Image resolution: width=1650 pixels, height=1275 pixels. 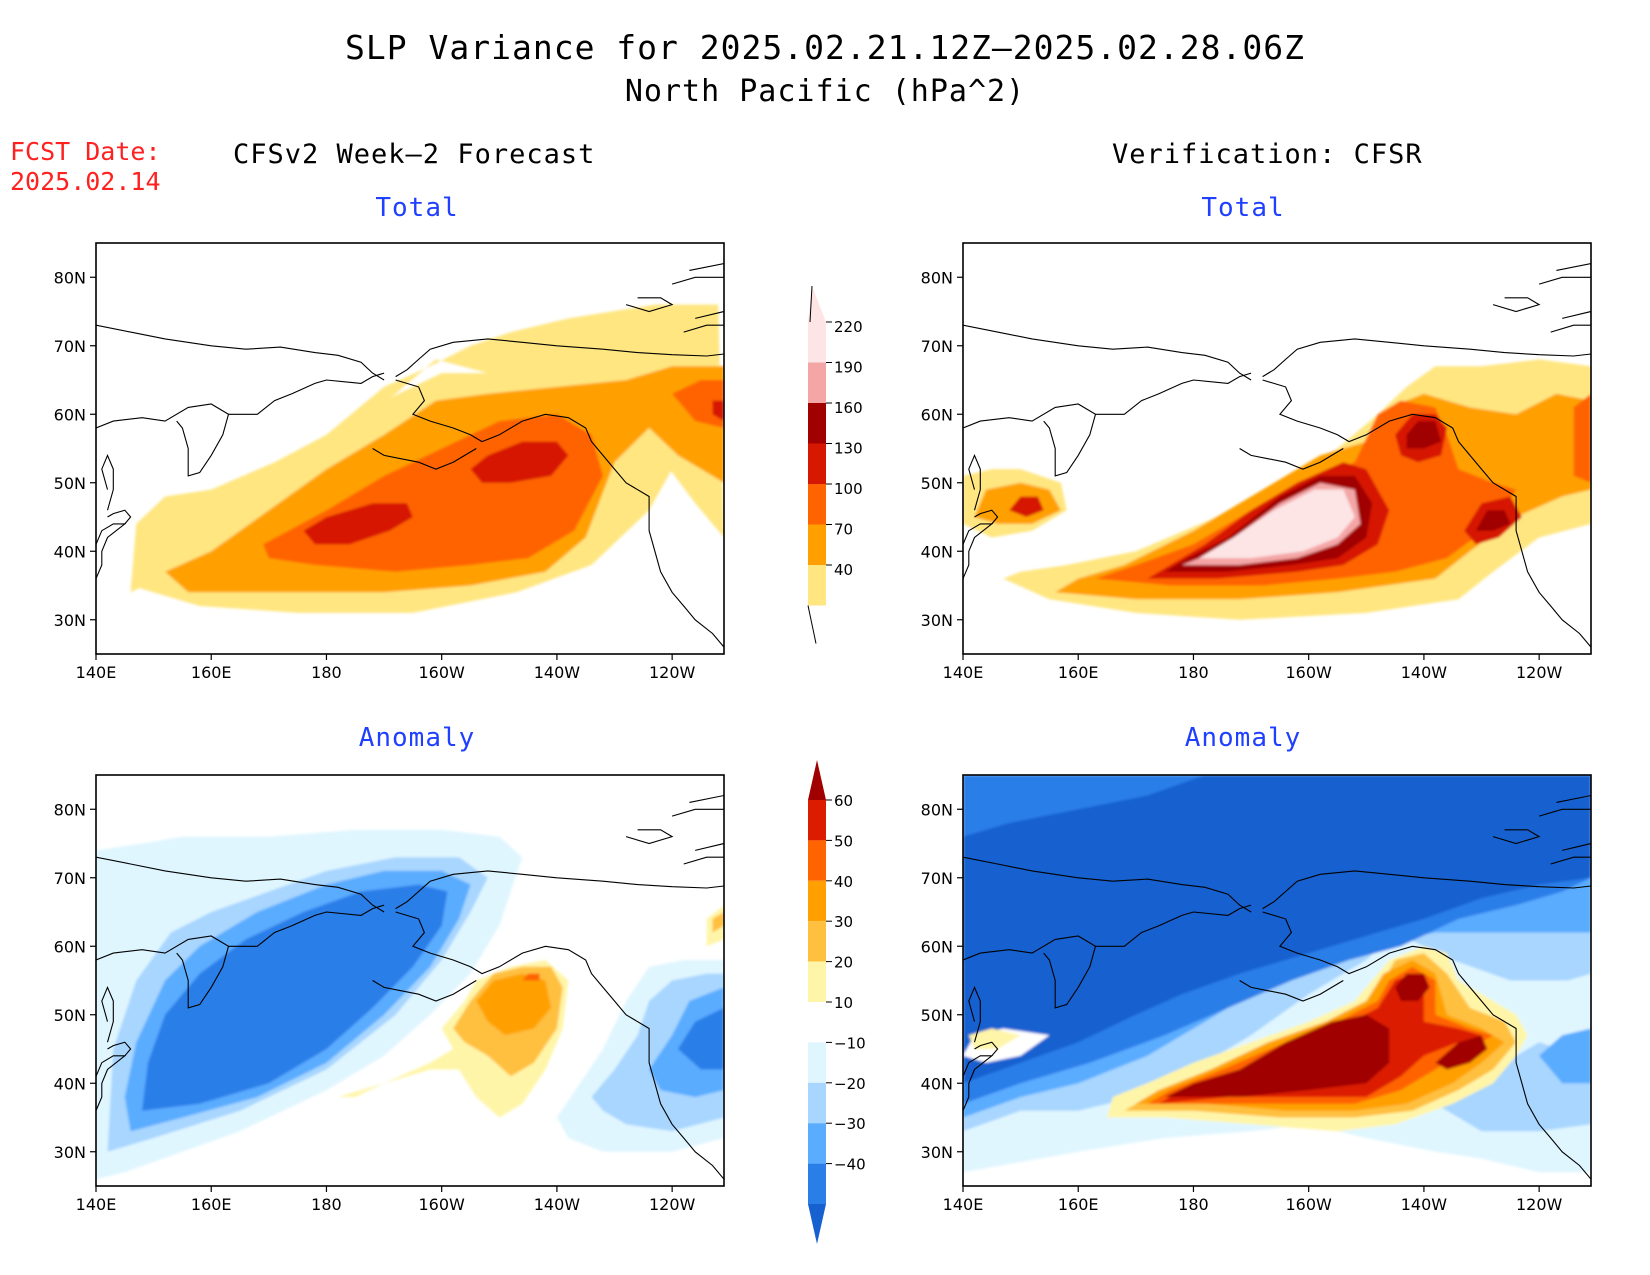 I want to click on colorbar-label: −10, so click(x=850, y=1043).